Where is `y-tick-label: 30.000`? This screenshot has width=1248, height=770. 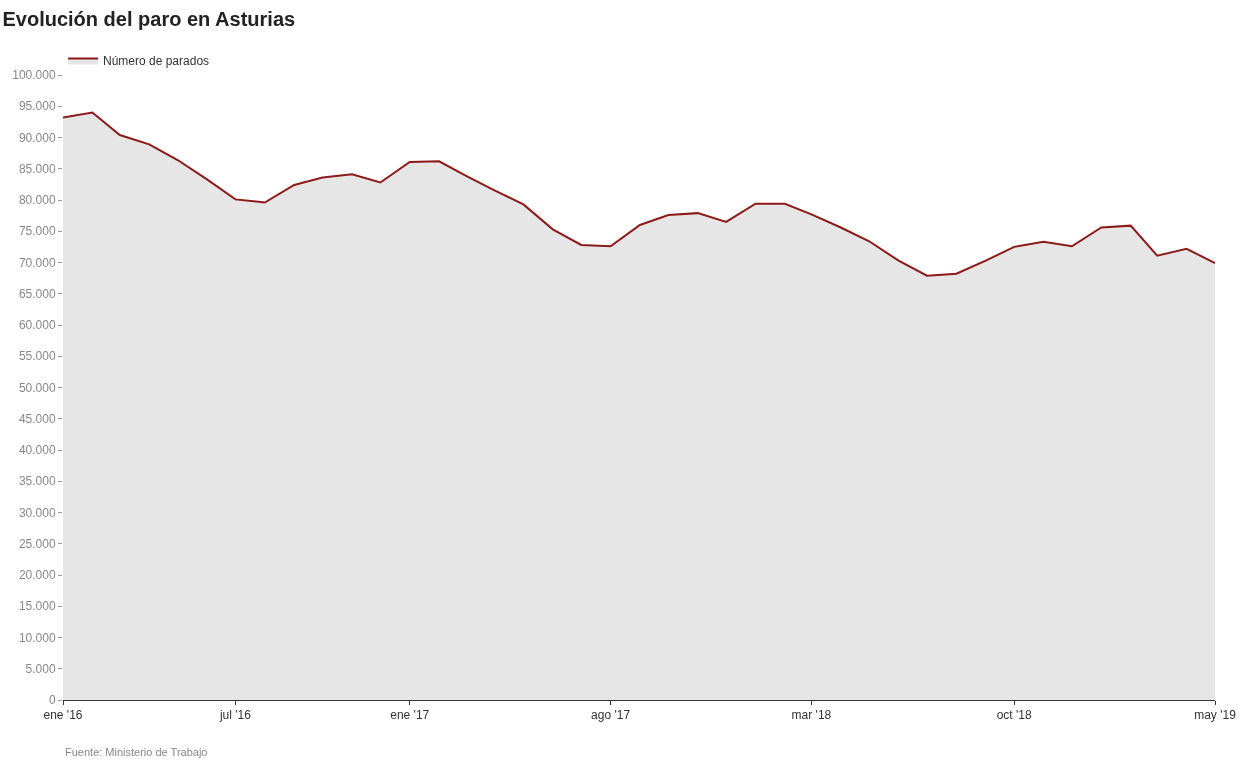
y-tick-label: 30.000 is located at coordinates (37, 512).